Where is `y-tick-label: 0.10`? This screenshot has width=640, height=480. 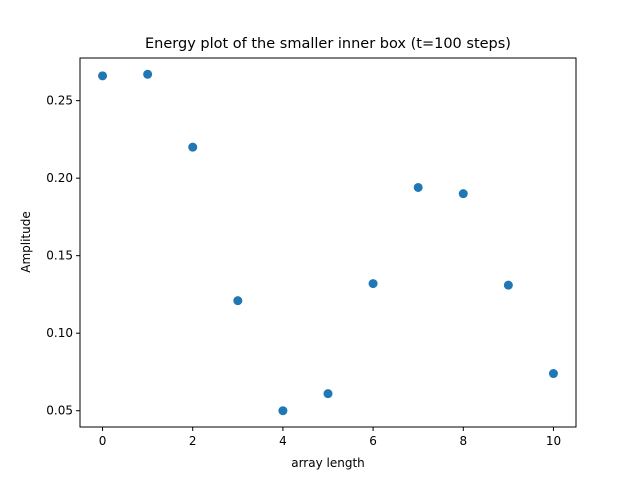
y-tick-label: 0.10 is located at coordinates (59, 333).